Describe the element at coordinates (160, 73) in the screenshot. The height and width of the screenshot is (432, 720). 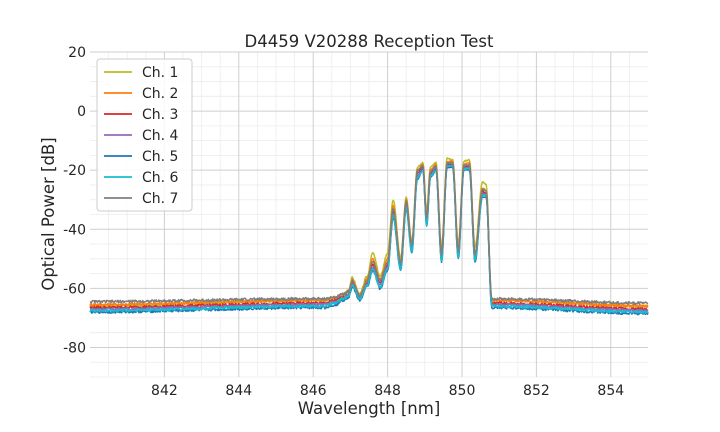
I see `legend-label-1: Ch. 1` at that location.